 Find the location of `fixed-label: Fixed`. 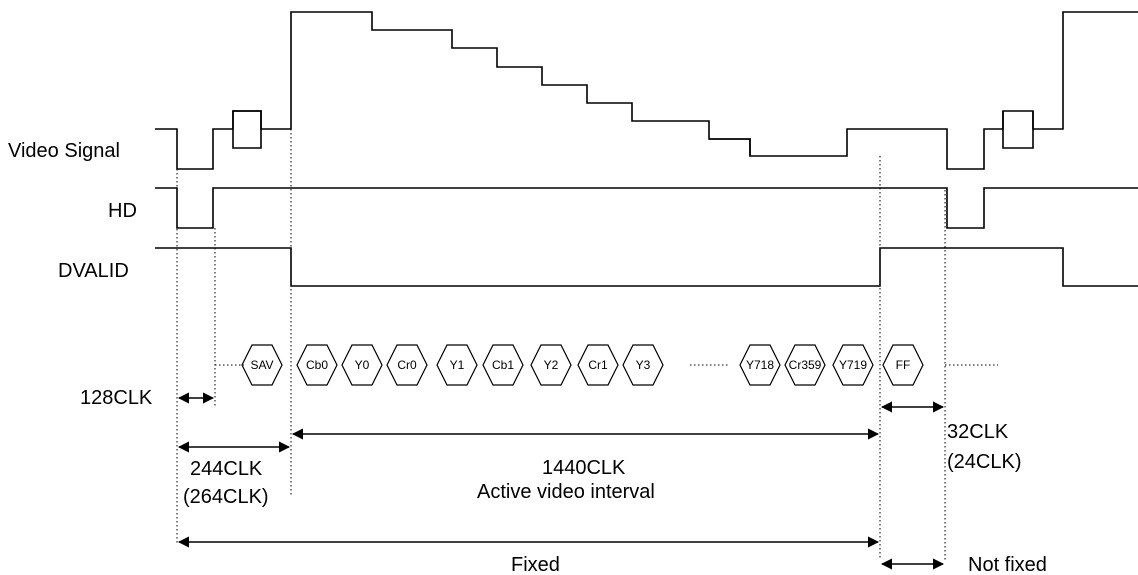

fixed-label: Fixed is located at coordinates (535, 564).